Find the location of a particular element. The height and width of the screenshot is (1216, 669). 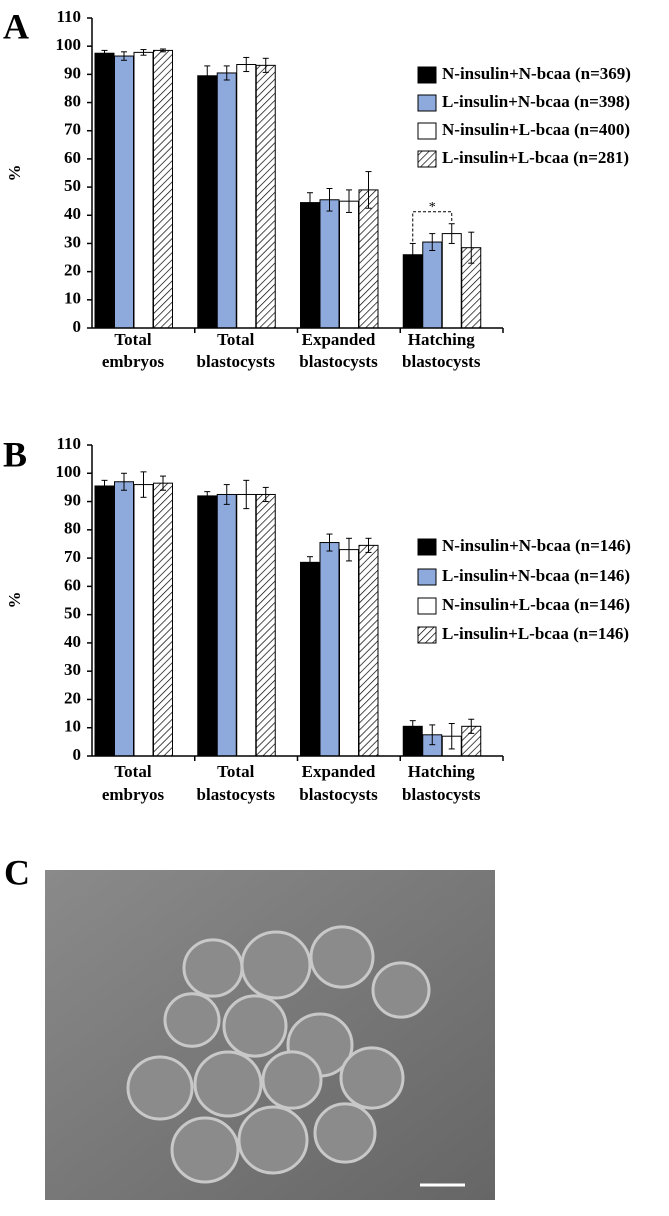

embryos is located at coordinates (278, 1054).